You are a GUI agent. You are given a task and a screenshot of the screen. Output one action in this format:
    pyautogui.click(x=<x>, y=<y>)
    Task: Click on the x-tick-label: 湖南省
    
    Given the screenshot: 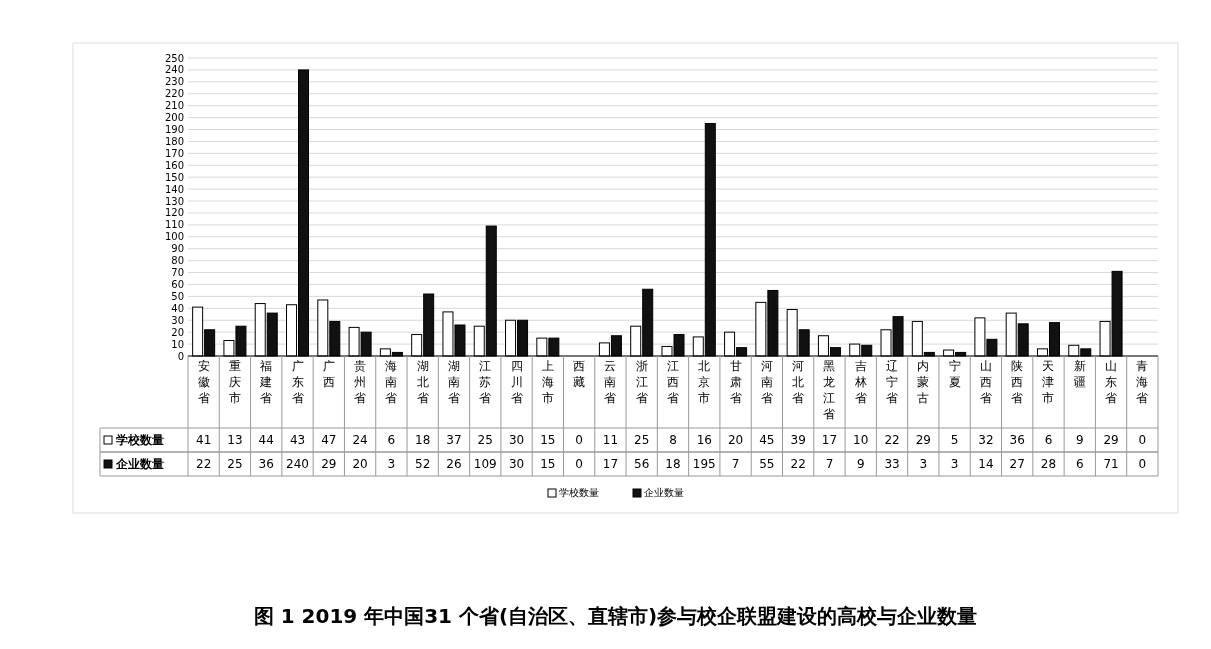 What is the action you would take?
    pyautogui.click(x=453, y=382)
    